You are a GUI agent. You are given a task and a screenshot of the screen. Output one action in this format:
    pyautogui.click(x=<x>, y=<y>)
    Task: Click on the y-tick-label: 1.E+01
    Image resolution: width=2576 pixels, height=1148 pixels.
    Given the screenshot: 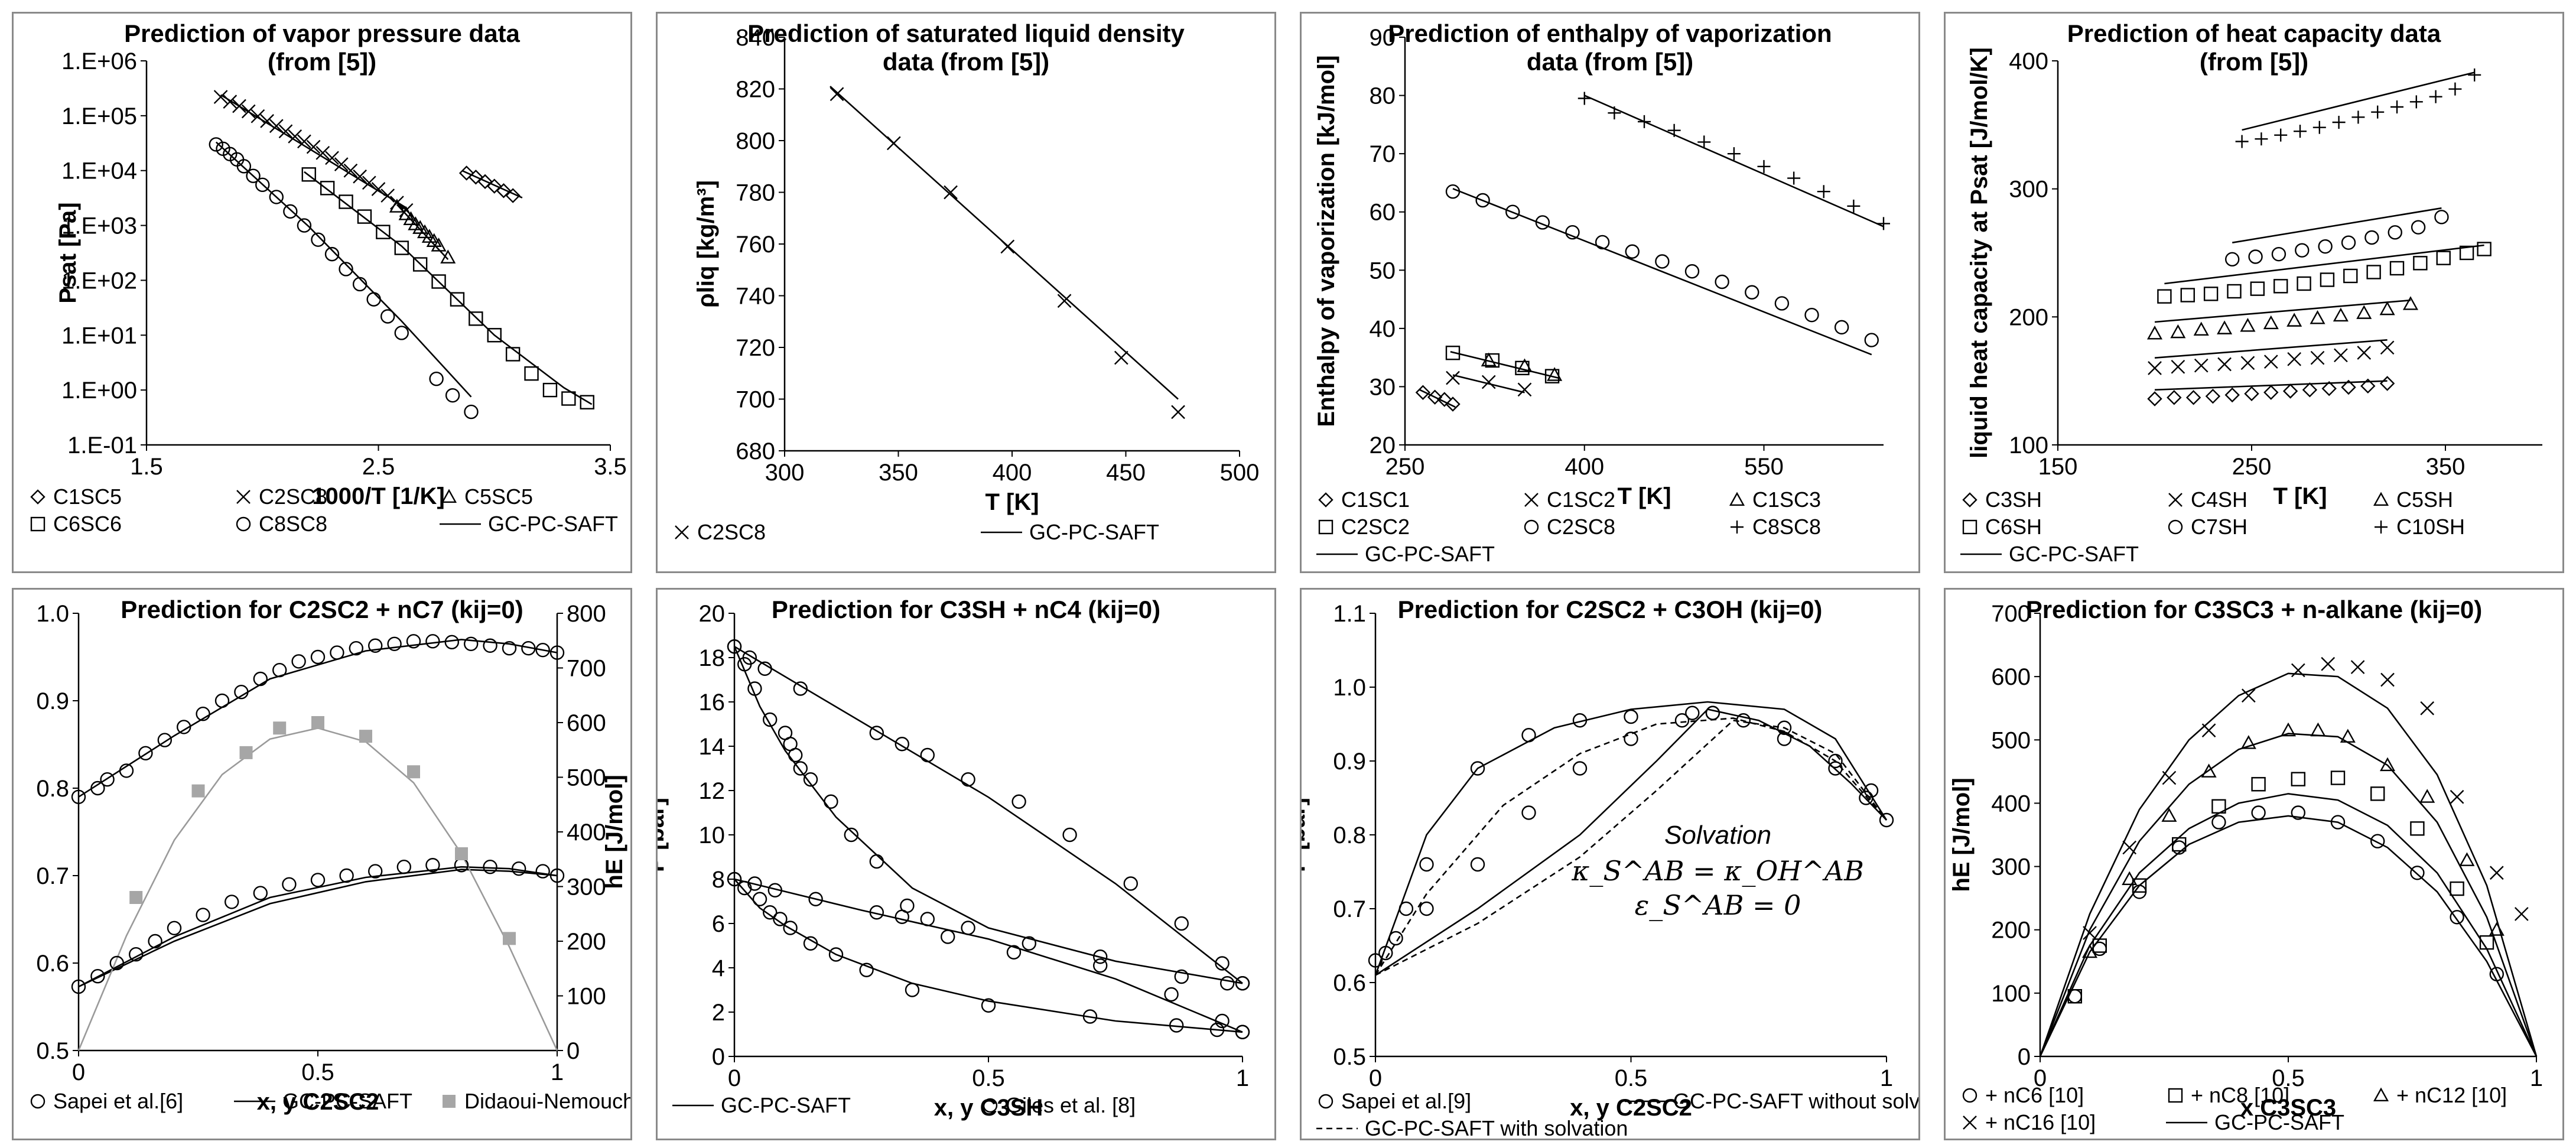 What is the action you would take?
    pyautogui.click(x=99, y=336)
    